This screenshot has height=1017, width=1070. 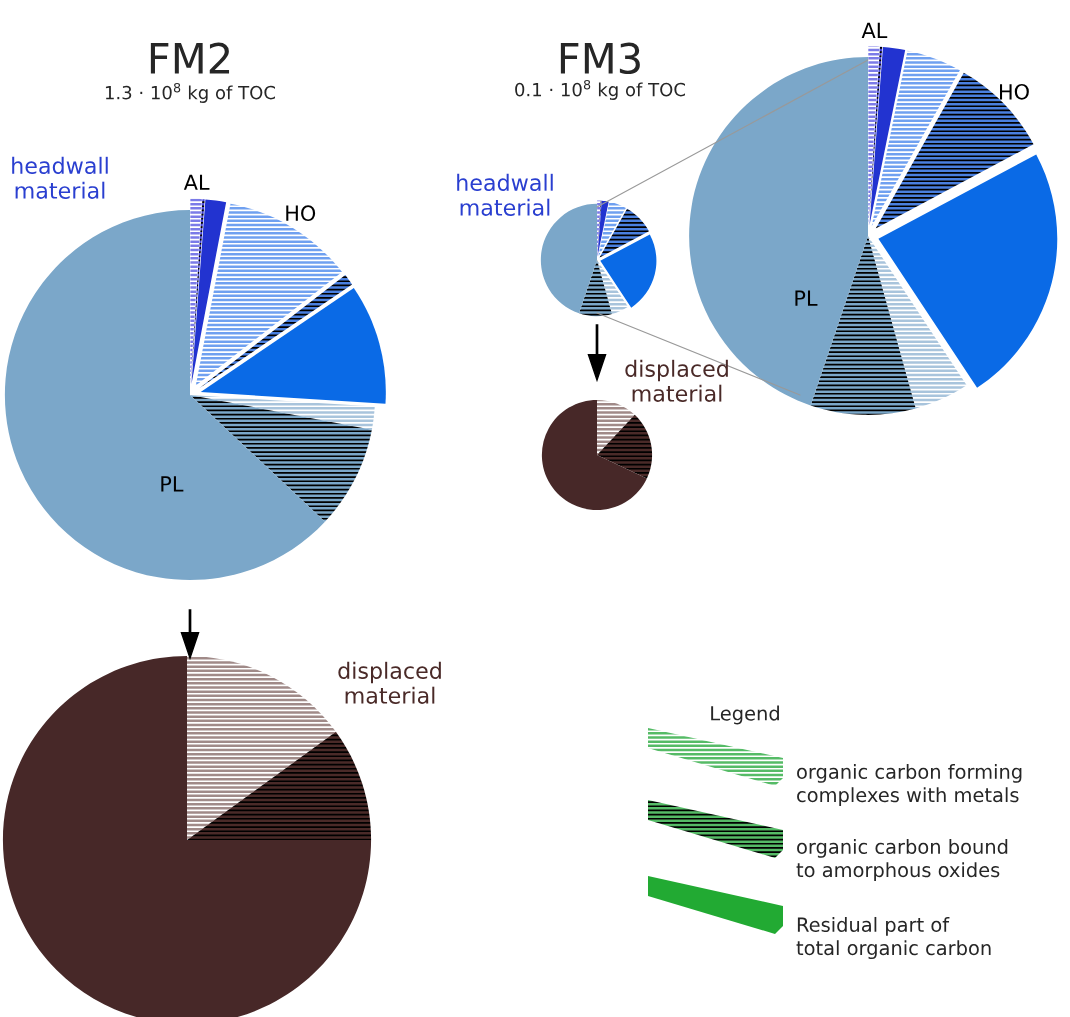 I want to click on text: Residual part of total organic carbon, so click(x=893, y=938).